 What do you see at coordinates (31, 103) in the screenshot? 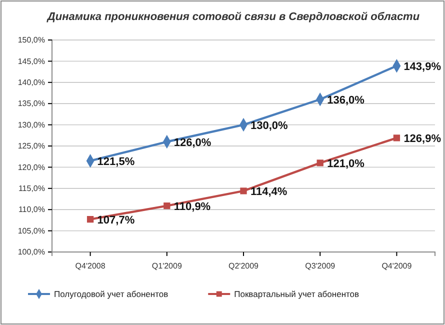
I see `y-tick-label: 135,0%` at bounding box center [31, 103].